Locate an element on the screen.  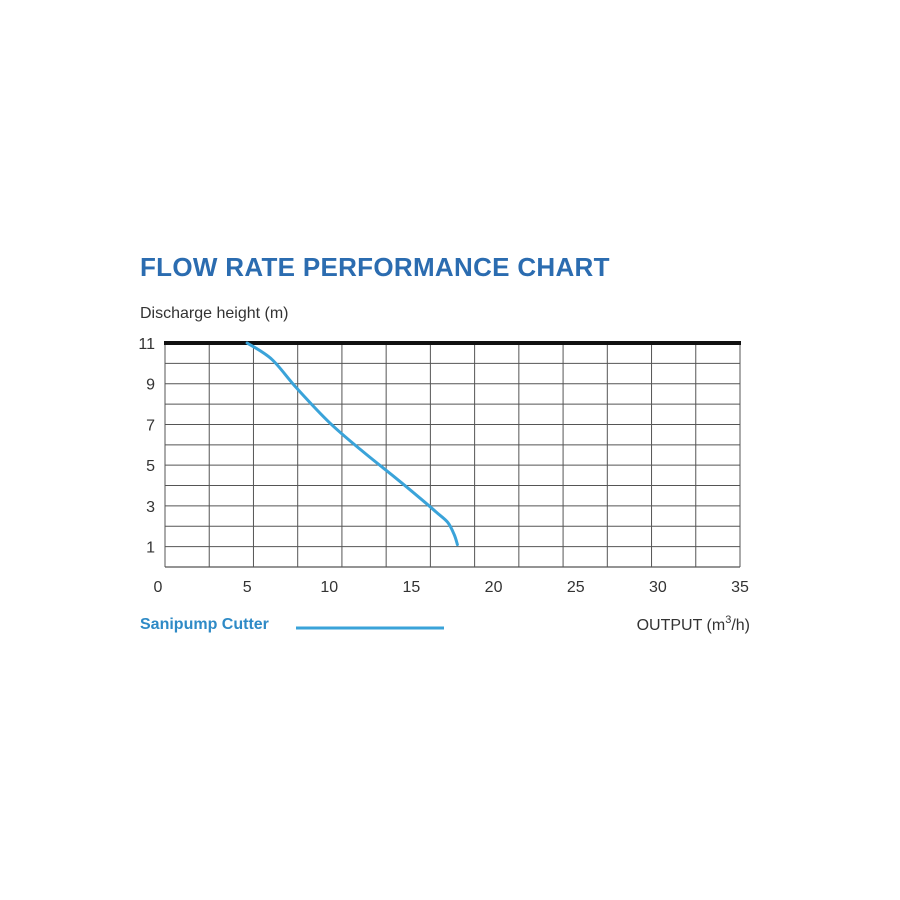
x-axis-label-main: OUTPUT (m is located at coordinates (681, 625).